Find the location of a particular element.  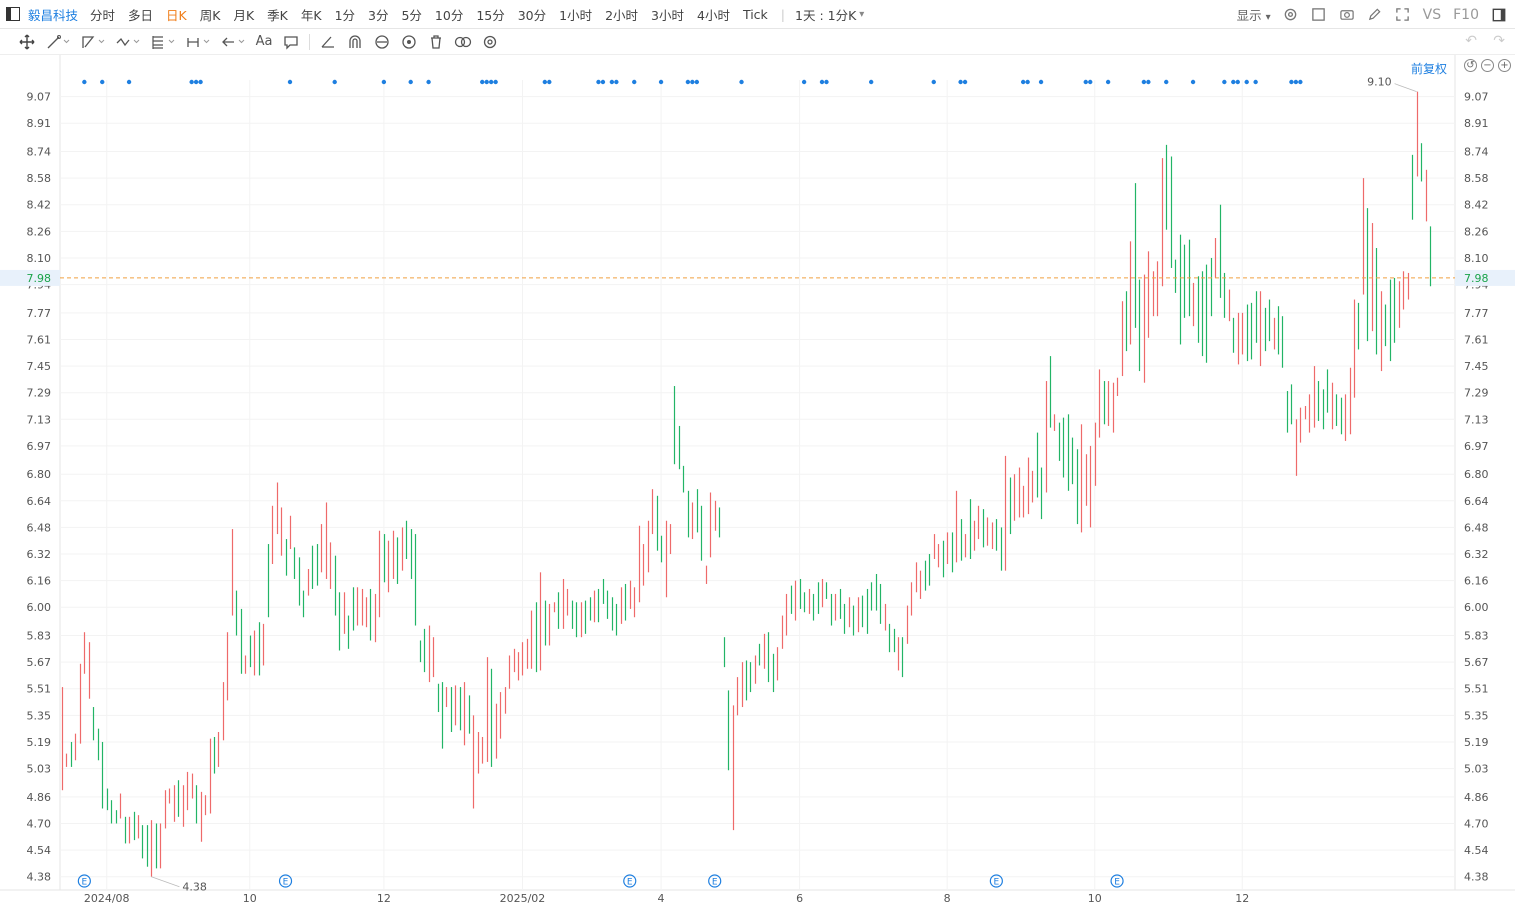

current-price-label-right: 7.98 is located at coordinates (1476, 278).